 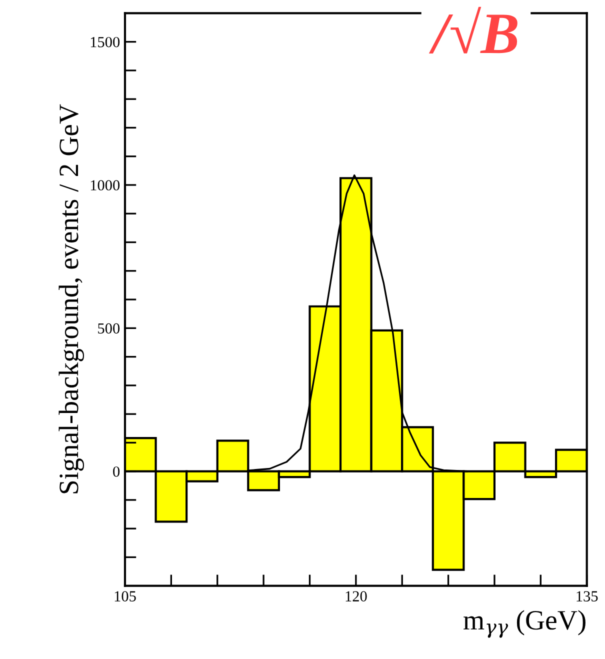 What do you see at coordinates (125, 596) in the screenshot?
I see `x-tick-label: 105` at bounding box center [125, 596].